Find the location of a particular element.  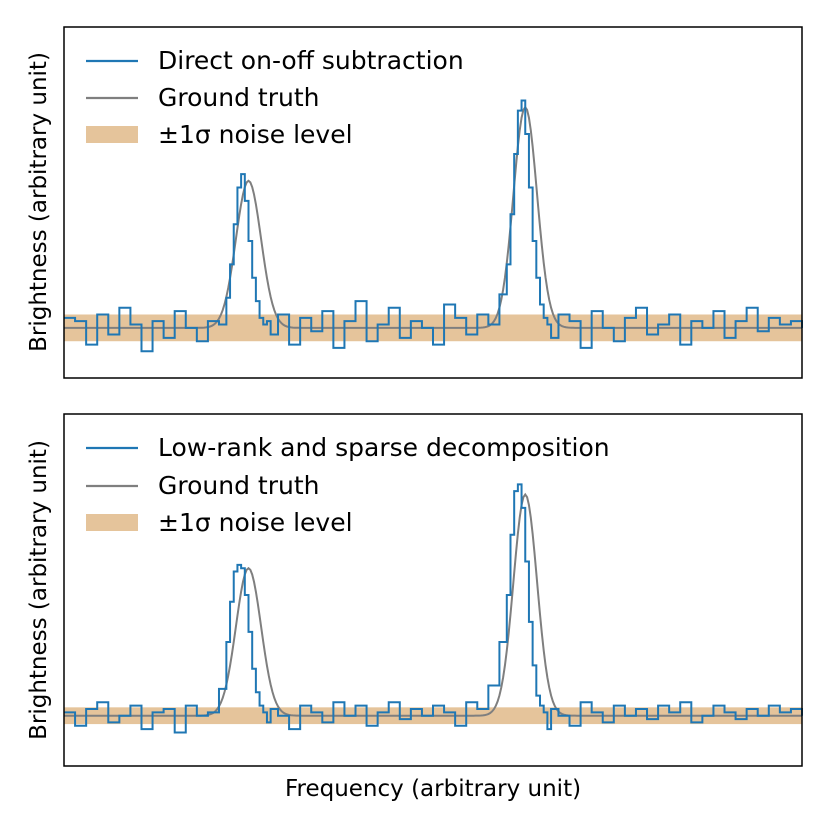

legend-label-direct: Direct on-off subtraction is located at coordinates (311, 60).